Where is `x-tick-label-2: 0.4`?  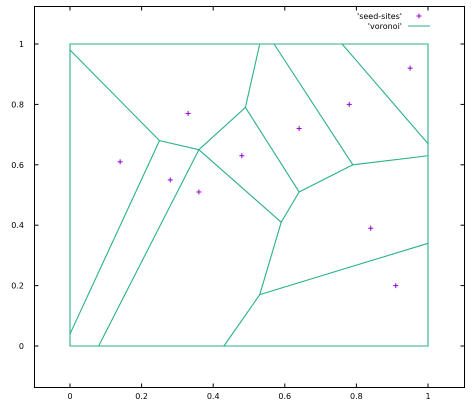 x-tick-label-2: 0.4 is located at coordinates (213, 396).